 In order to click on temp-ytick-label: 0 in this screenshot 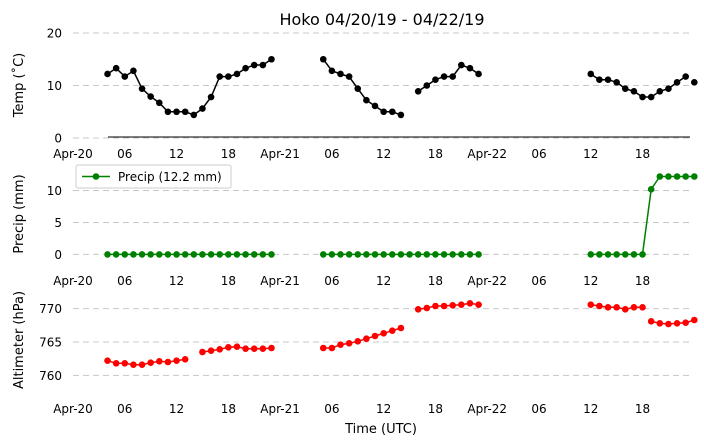, I will do `click(58, 139)`.